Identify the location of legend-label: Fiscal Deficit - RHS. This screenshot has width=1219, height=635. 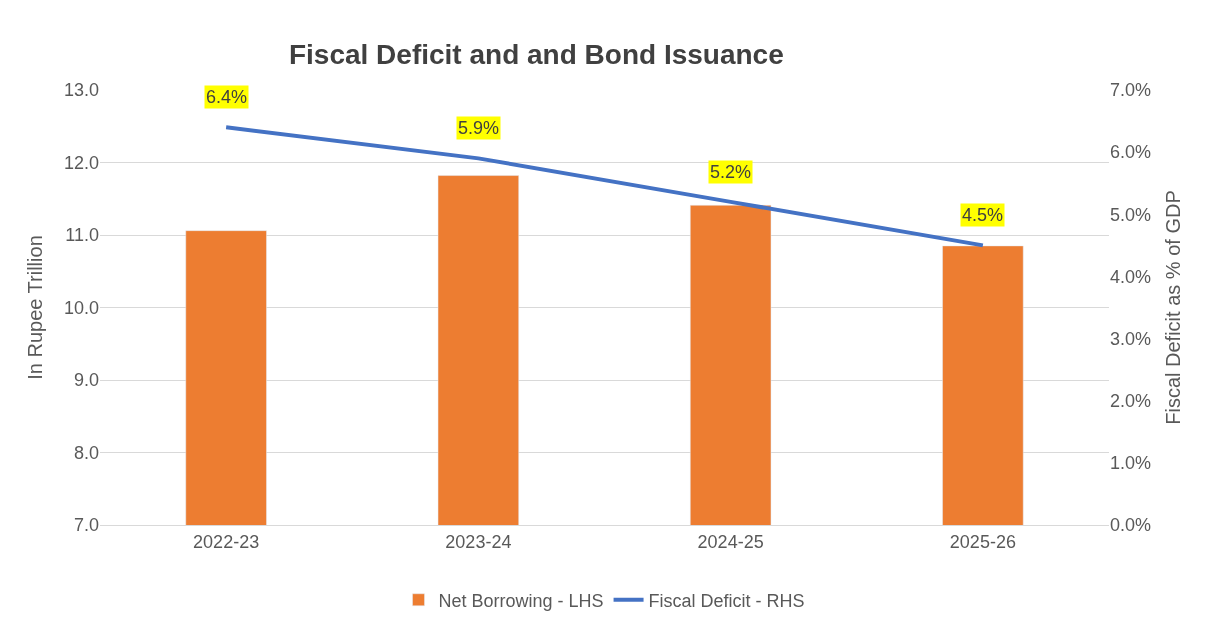
(726, 600).